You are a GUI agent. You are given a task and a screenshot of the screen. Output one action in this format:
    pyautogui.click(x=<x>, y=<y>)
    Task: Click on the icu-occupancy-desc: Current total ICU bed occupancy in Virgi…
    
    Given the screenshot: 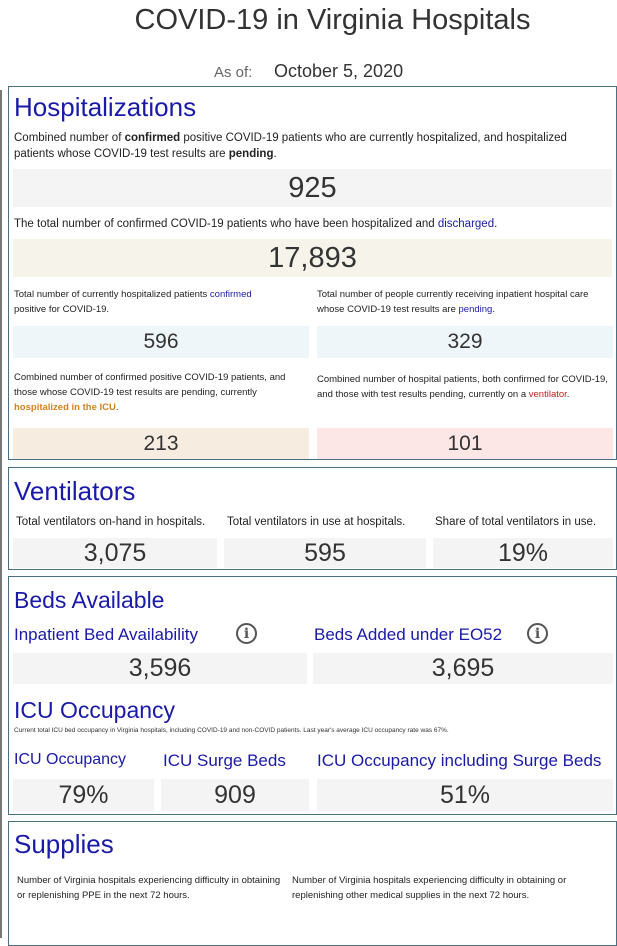 What is the action you would take?
    pyautogui.click(x=231, y=730)
    